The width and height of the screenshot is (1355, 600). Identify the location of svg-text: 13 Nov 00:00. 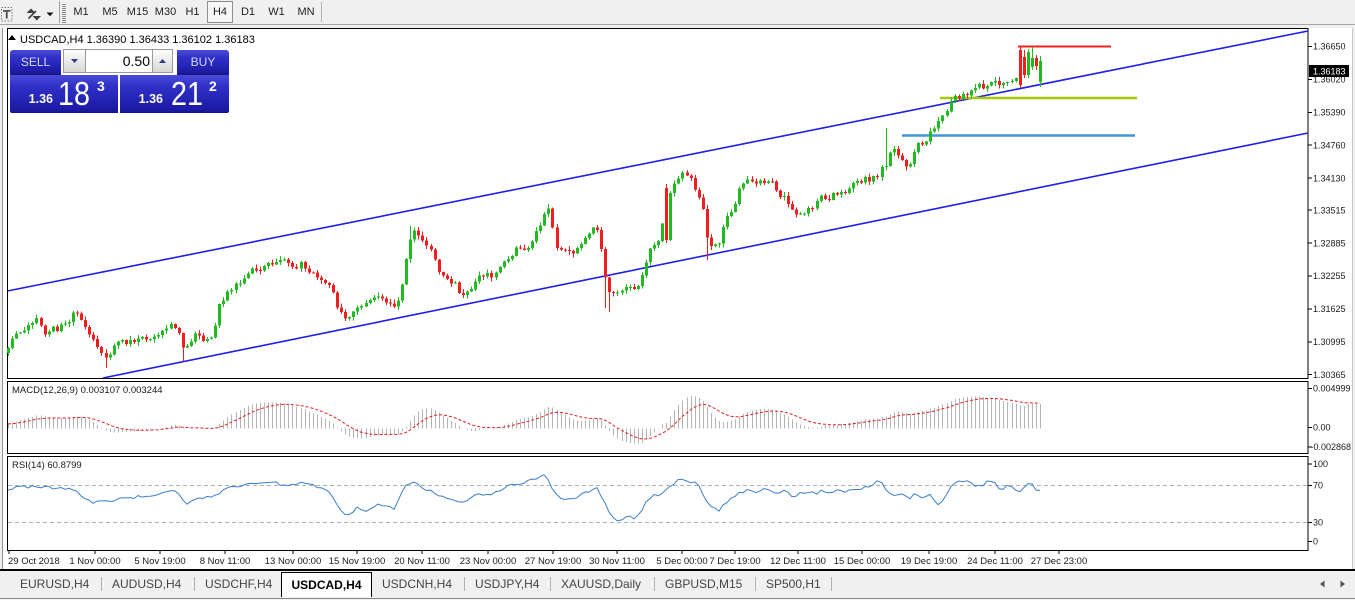
(293, 561).